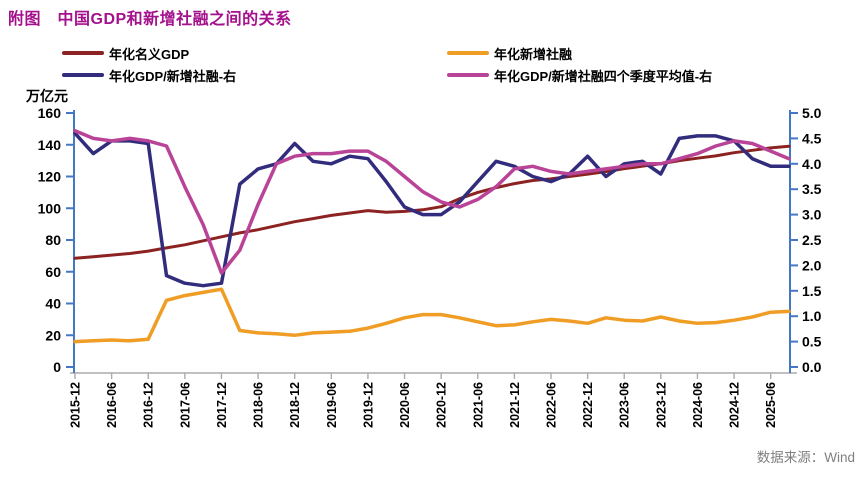  I want to click on x-axis-tick-label: 2019-12, so click(368, 405).